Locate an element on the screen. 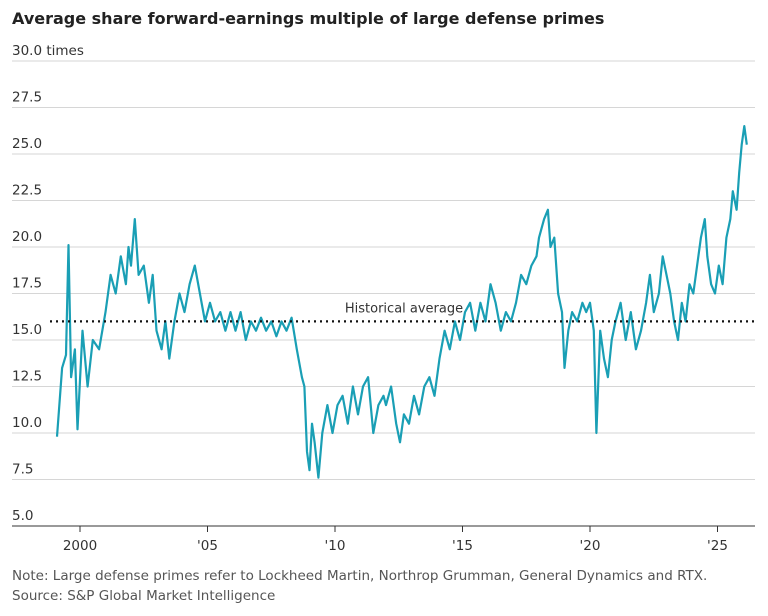  x-tick-label: '20 is located at coordinates (590, 546).